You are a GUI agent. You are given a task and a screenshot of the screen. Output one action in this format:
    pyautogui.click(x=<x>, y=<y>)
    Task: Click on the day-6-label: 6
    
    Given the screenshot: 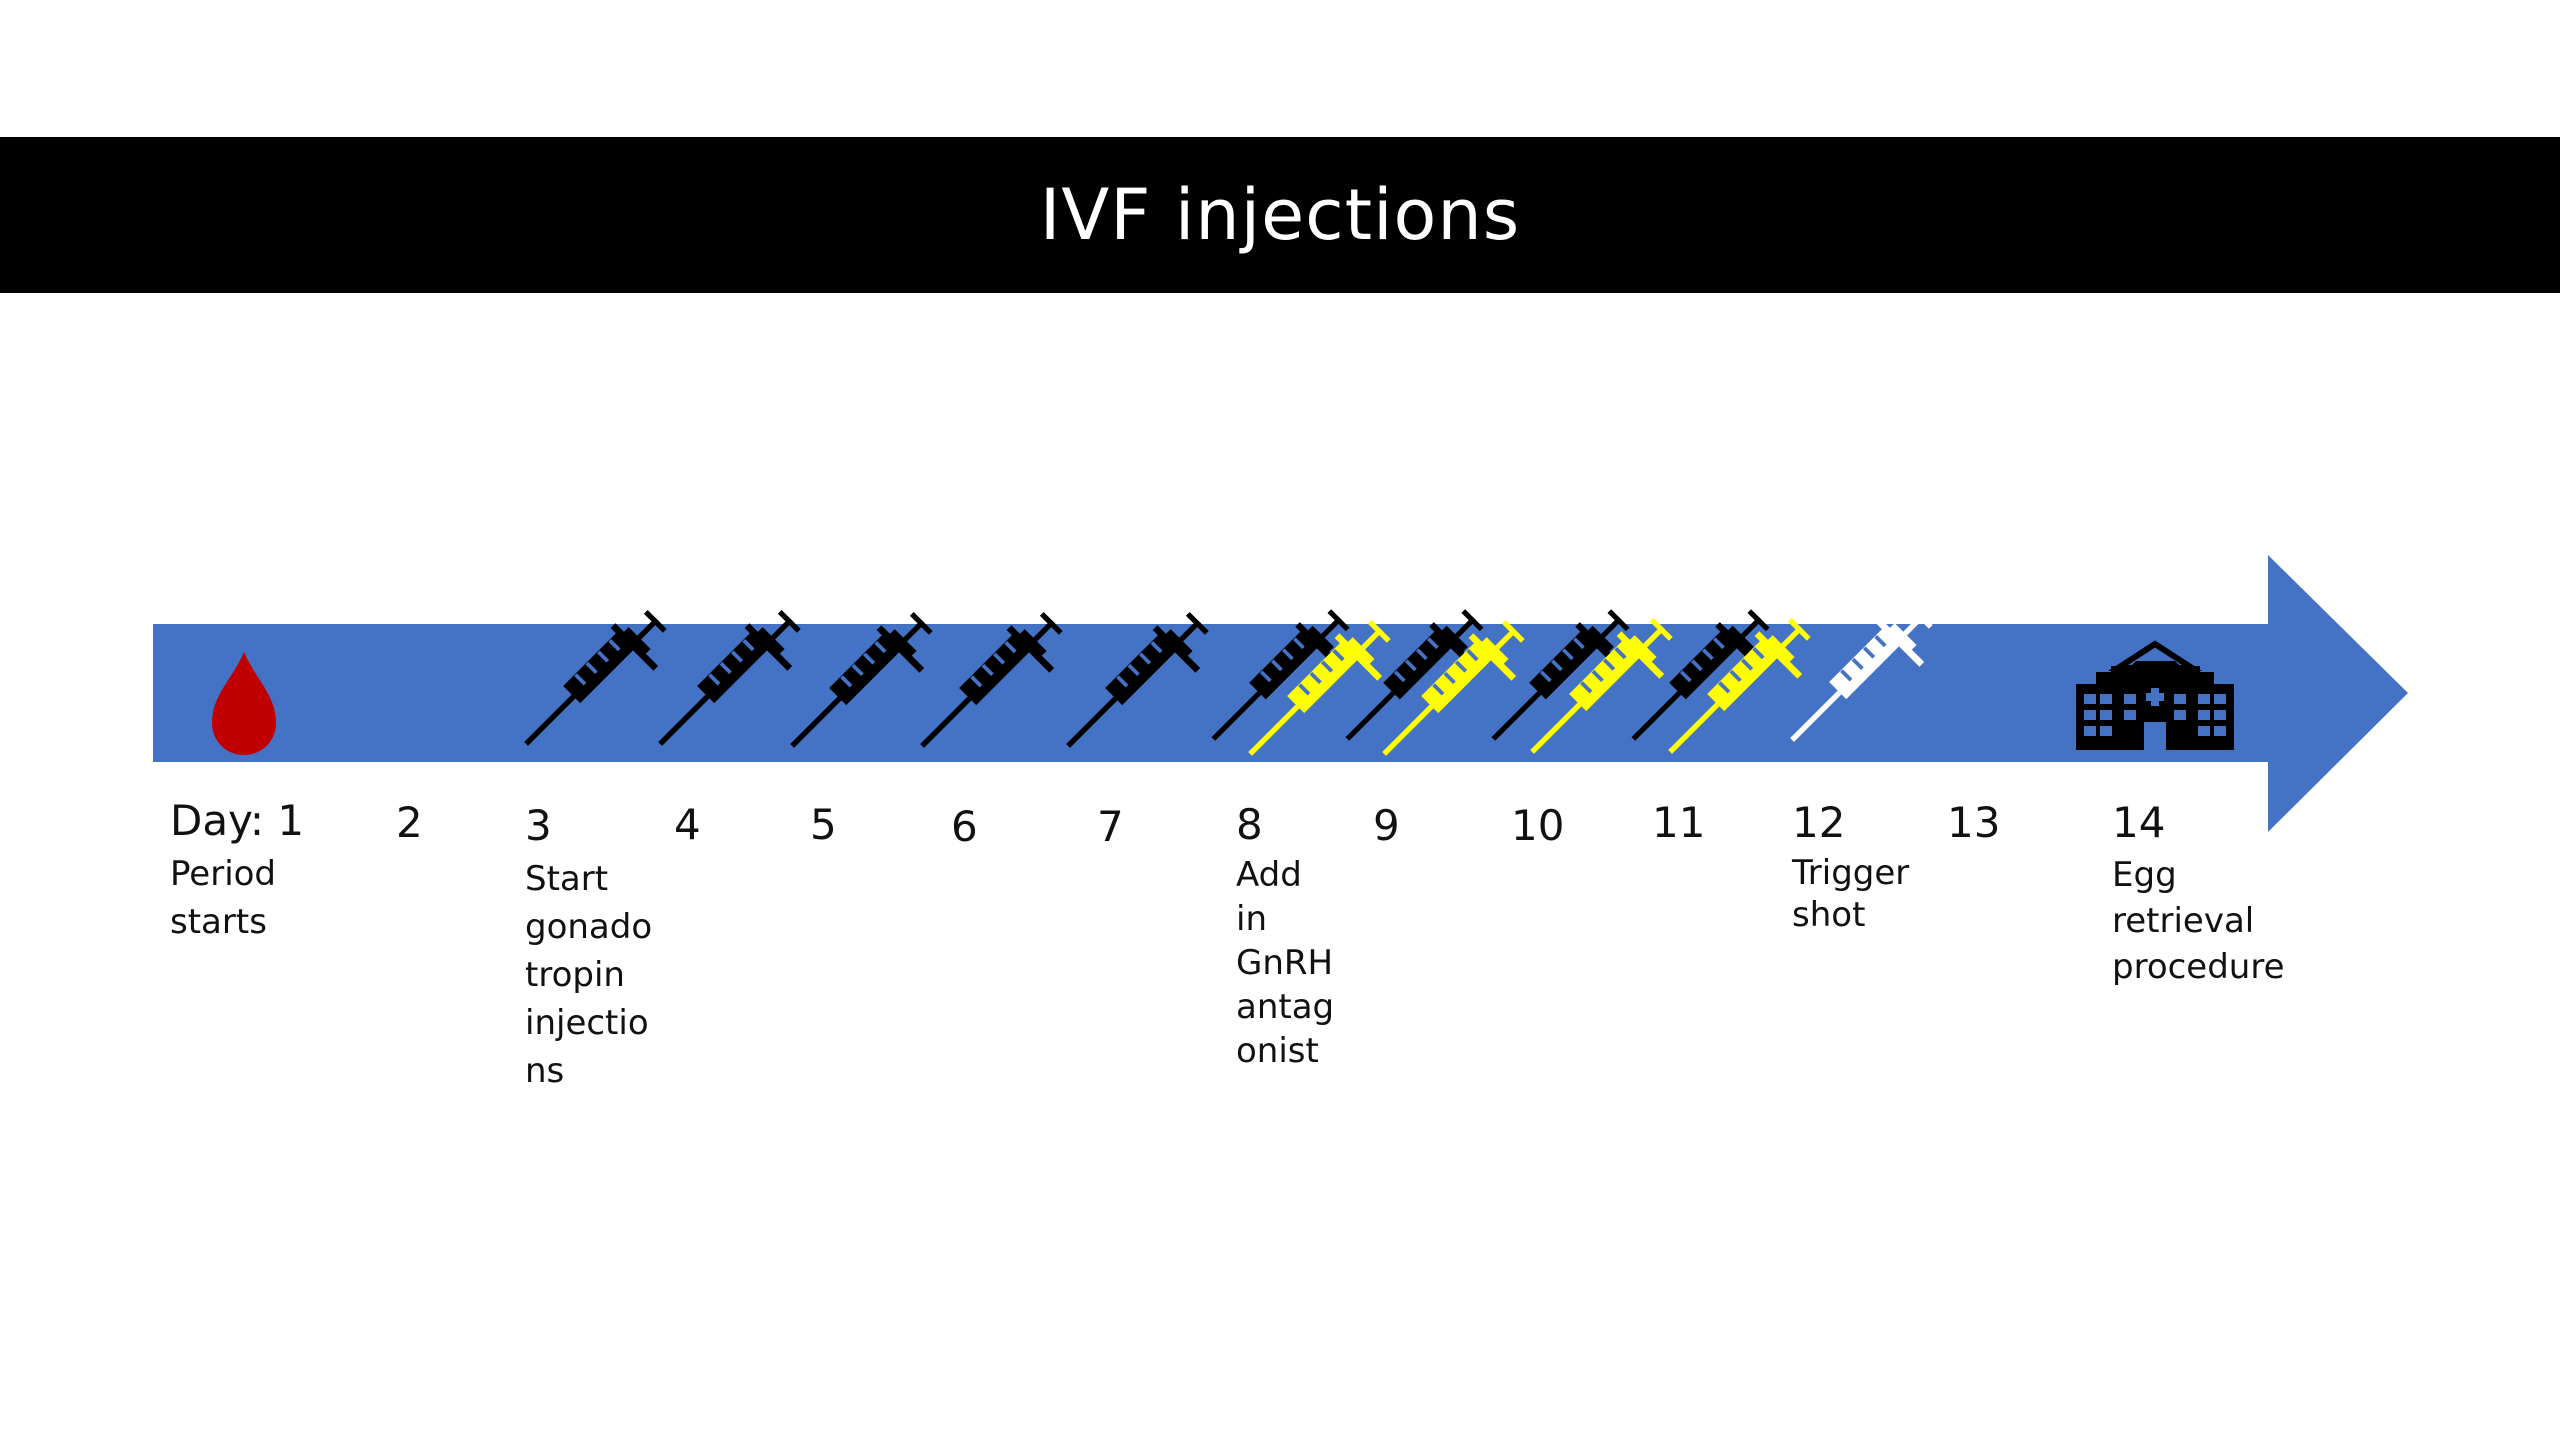 What is the action you would take?
    pyautogui.click(x=964, y=826)
    